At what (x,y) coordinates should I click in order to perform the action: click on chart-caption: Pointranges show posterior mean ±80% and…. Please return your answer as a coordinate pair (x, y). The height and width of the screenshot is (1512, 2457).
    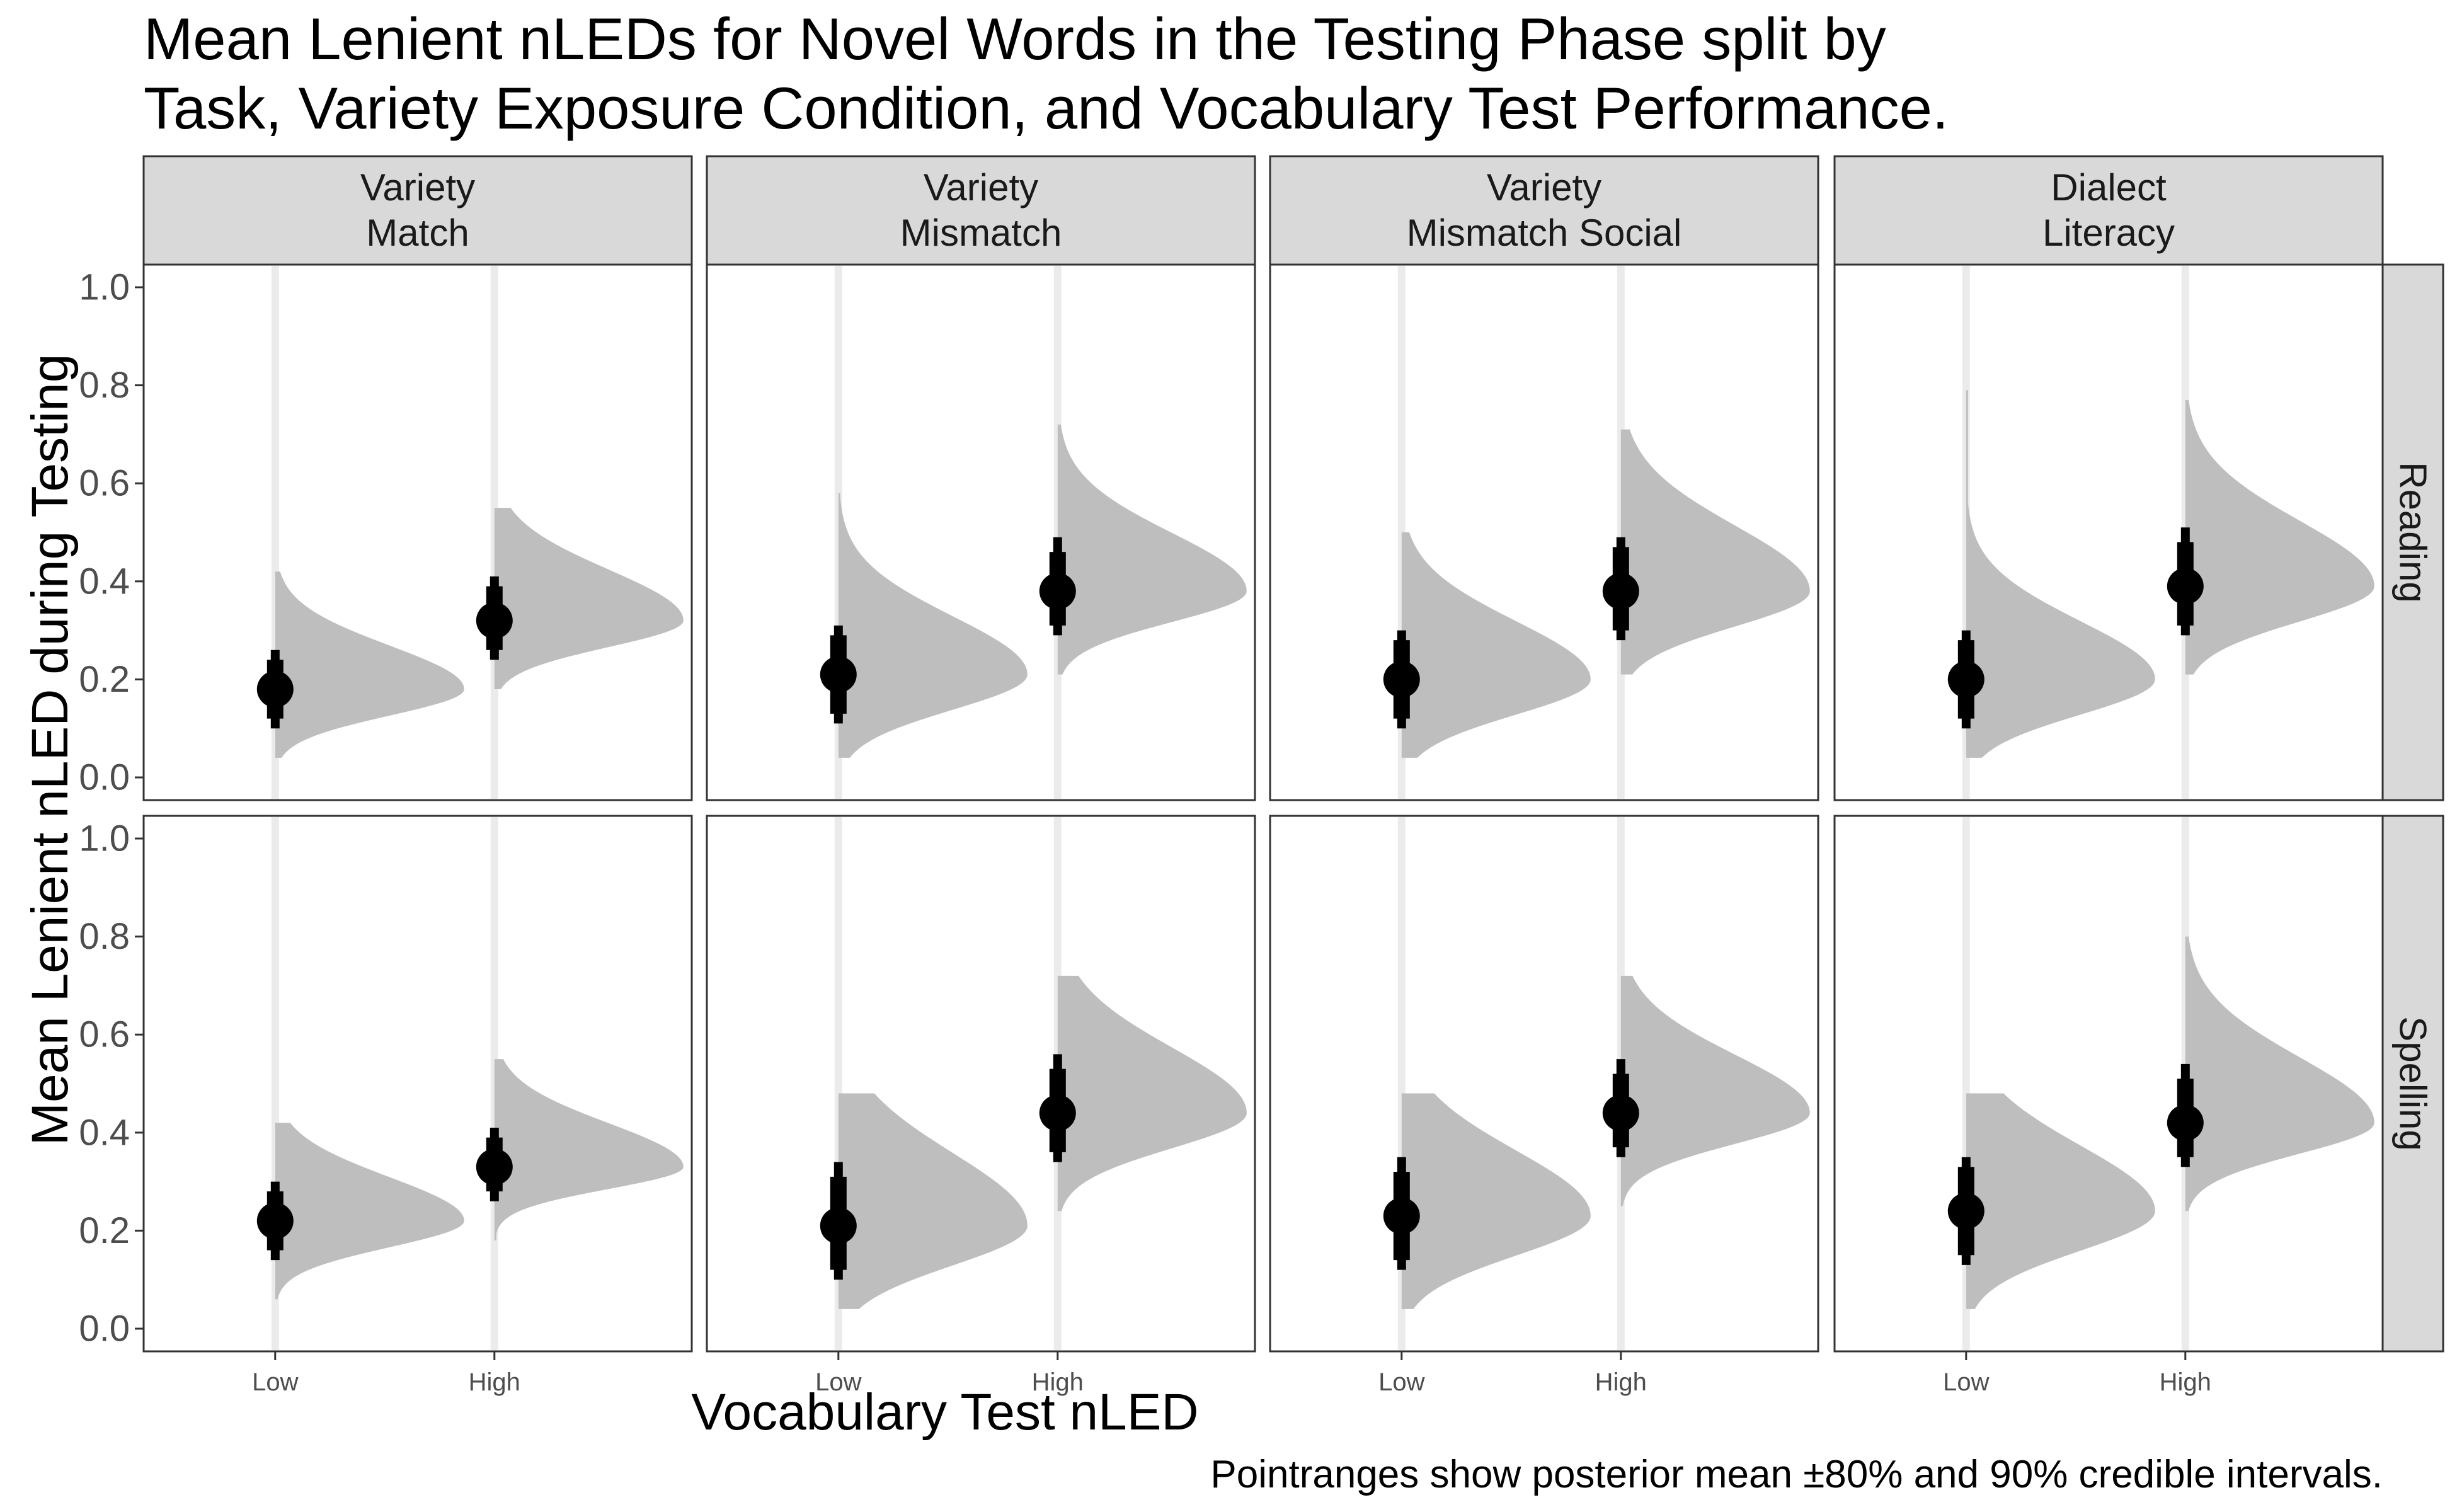
    Looking at the image, I should click on (1796, 1474).